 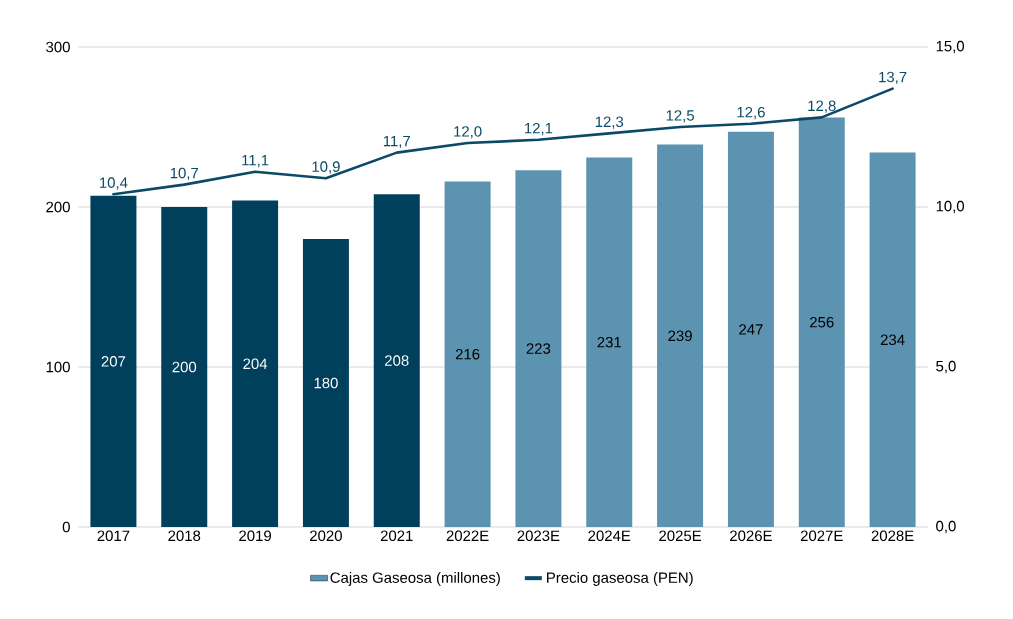 What do you see at coordinates (539, 129) in the screenshot?
I see `data-label: 12,1` at bounding box center [539, 129].